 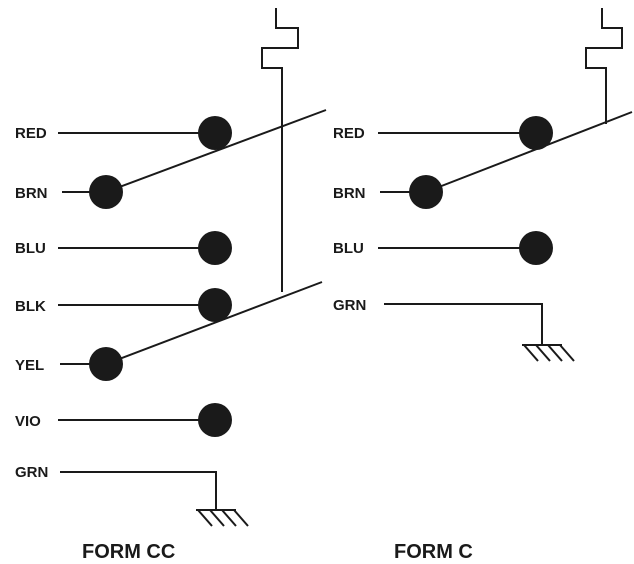 I want to click on form-c-label-brn: BRN, so click(x=349, y=193).